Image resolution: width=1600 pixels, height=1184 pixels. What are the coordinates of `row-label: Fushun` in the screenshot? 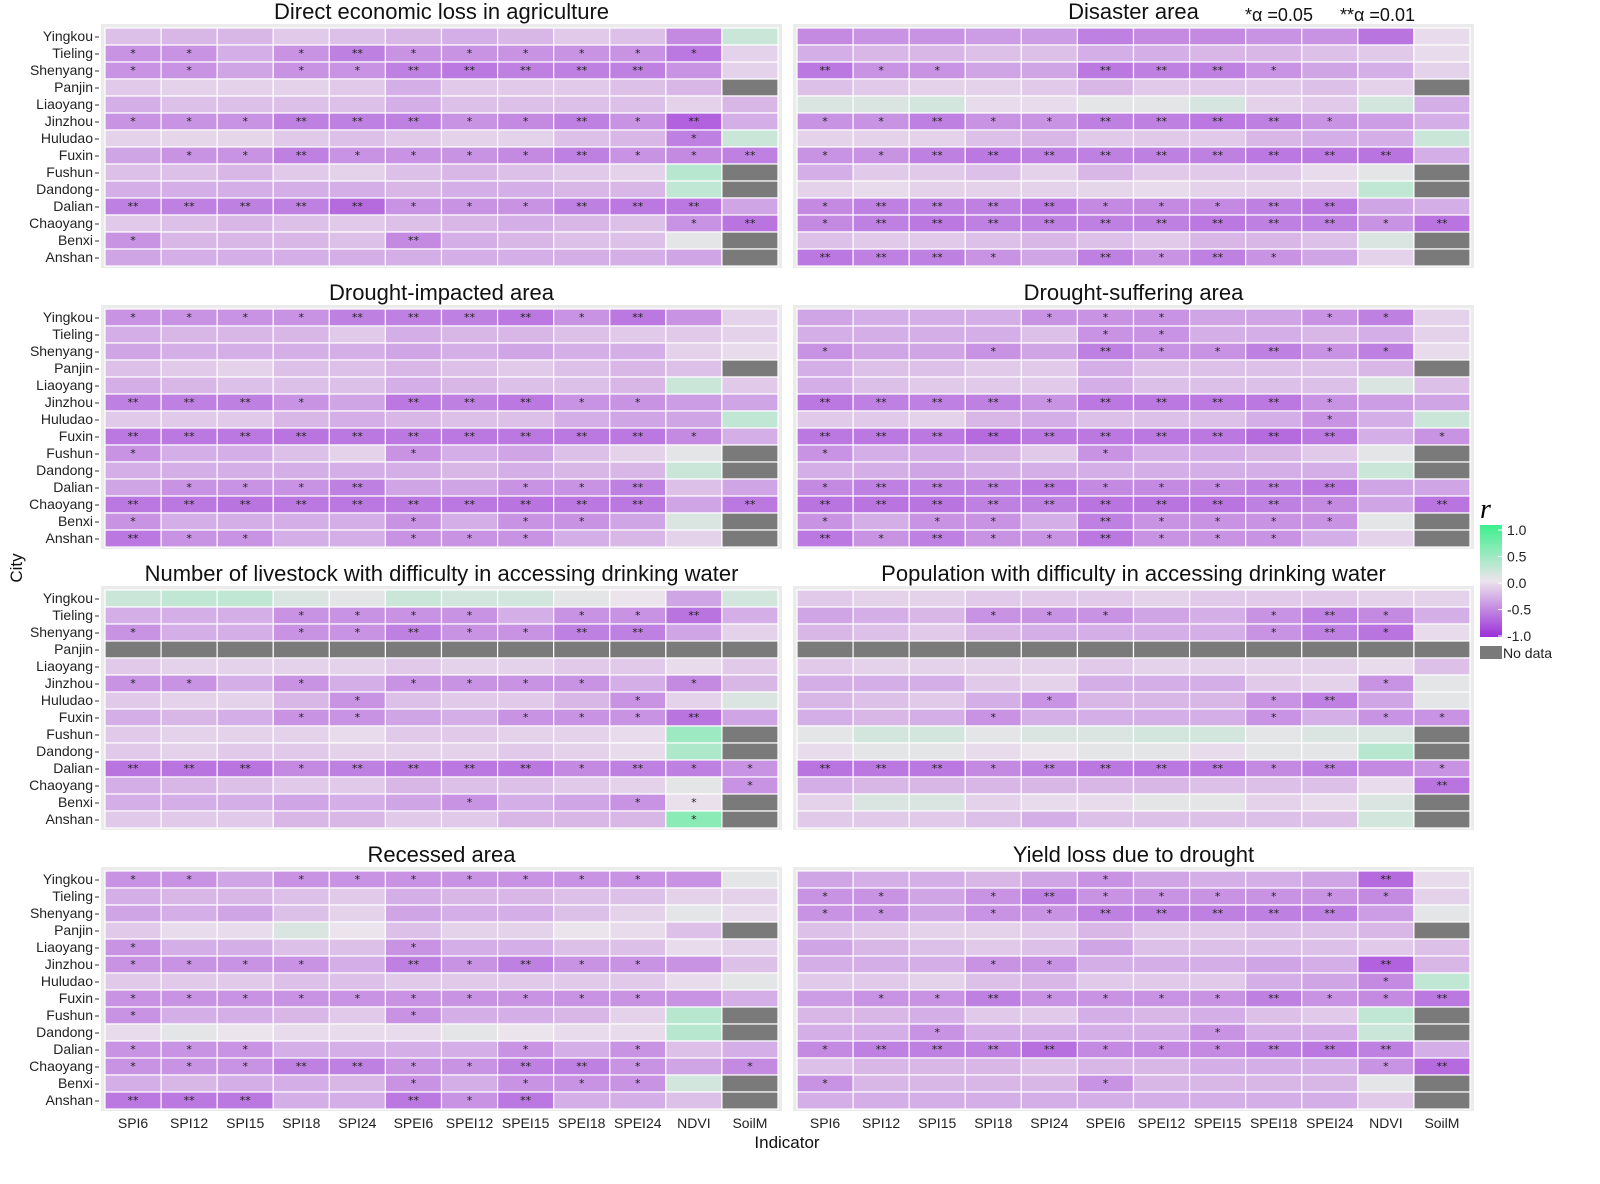 It's located at (69, 1015).